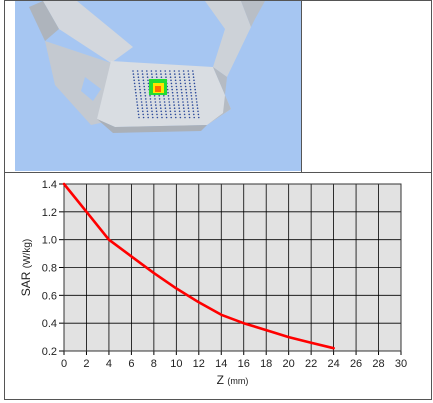 The height and width of the screenshot is (403, 433). I want to click on hotspot-core, so click(158, 89).